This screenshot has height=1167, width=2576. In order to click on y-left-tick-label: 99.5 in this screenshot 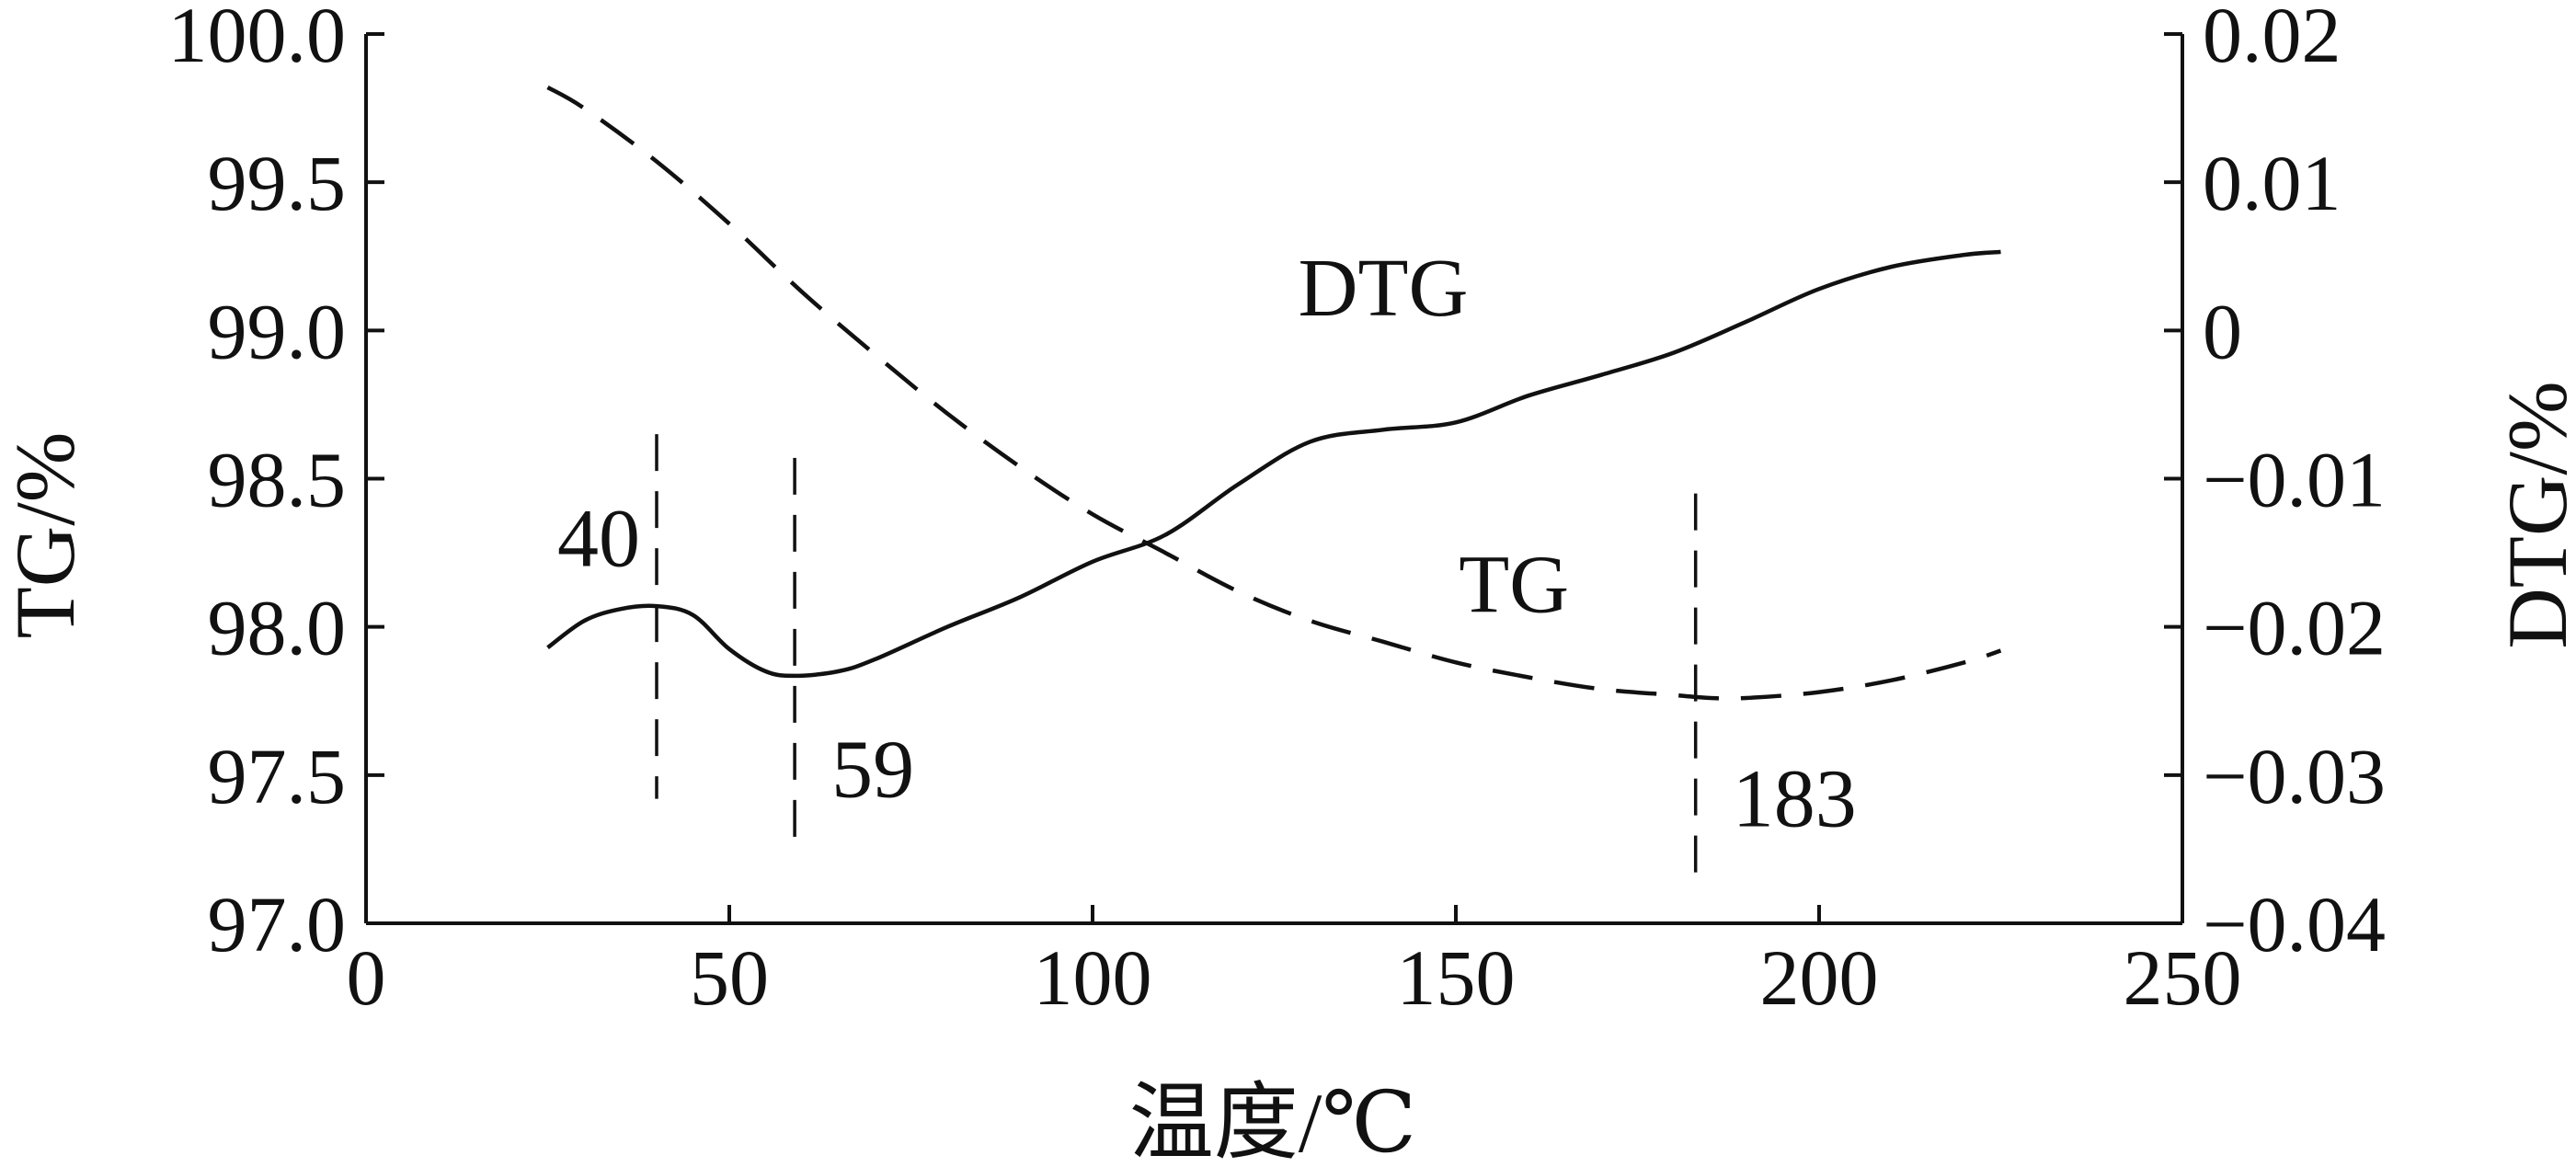, I will do `click(277, 183)`.